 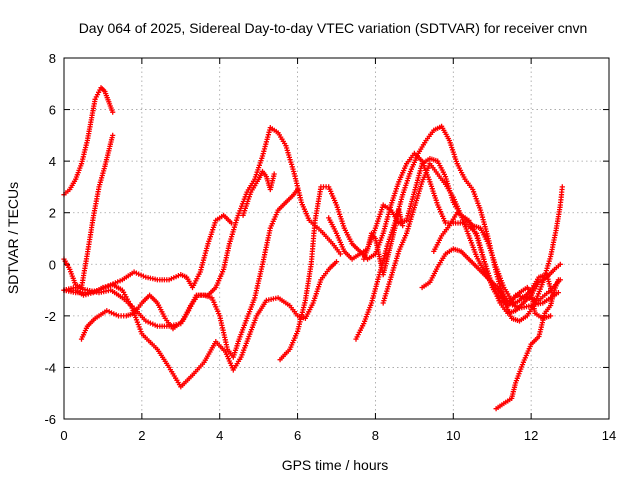 What do you see at coordinates (297, 435) in the screenshot?
I see `x-tick-label: 6` at bounding box center [297, 435].